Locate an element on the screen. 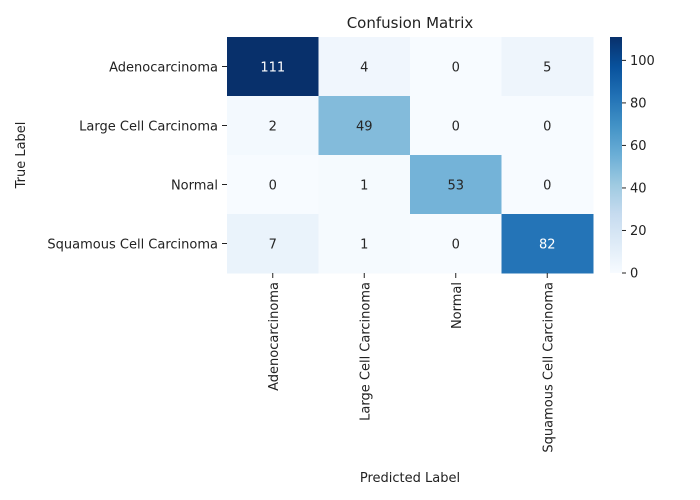 The height and width of the screenshot is (500, 700). row-tick-label: Squamous Cell Carcinoma is located at coordinates (132, 245).